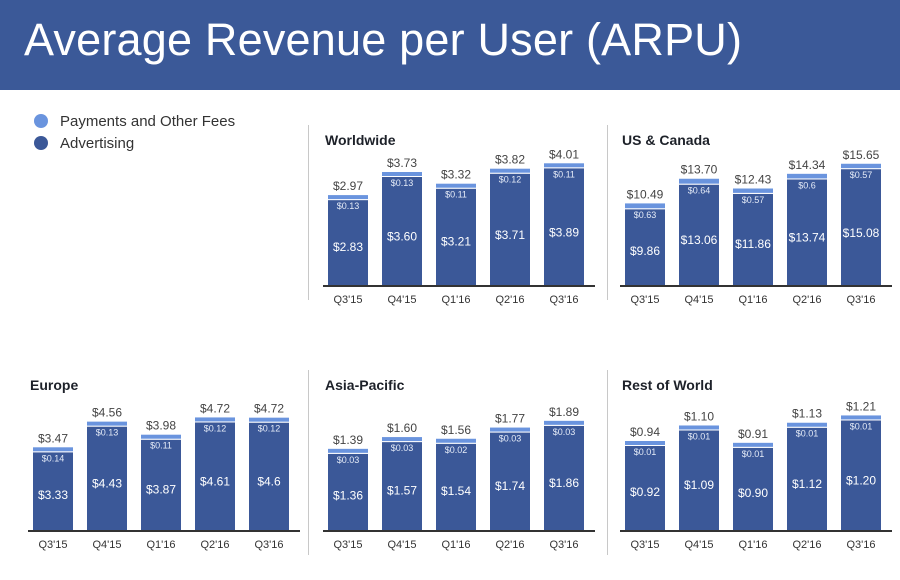  What do you see at coordinates (699, 170) in the screenshot?
I see `total-label: $13.70` at bounding box center [699, 170].